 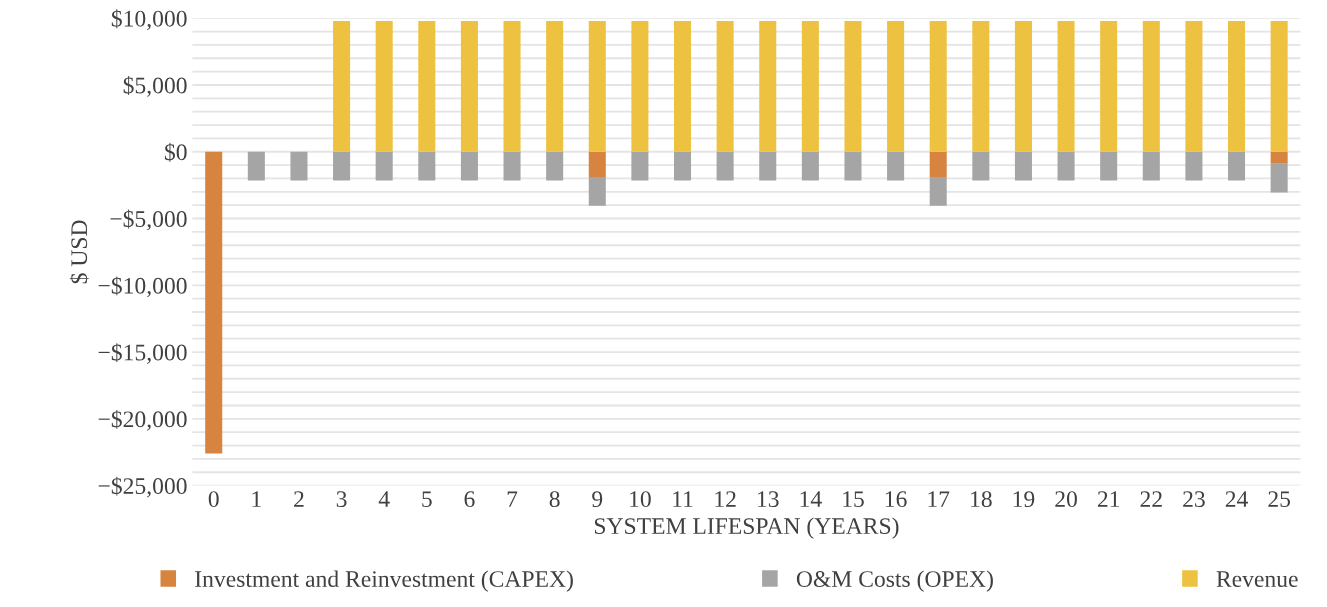 What do you see at coordinates (1066, 499) in the screenshot?
I see `x-tick-label: 20` at bounding box center [1066, 499].